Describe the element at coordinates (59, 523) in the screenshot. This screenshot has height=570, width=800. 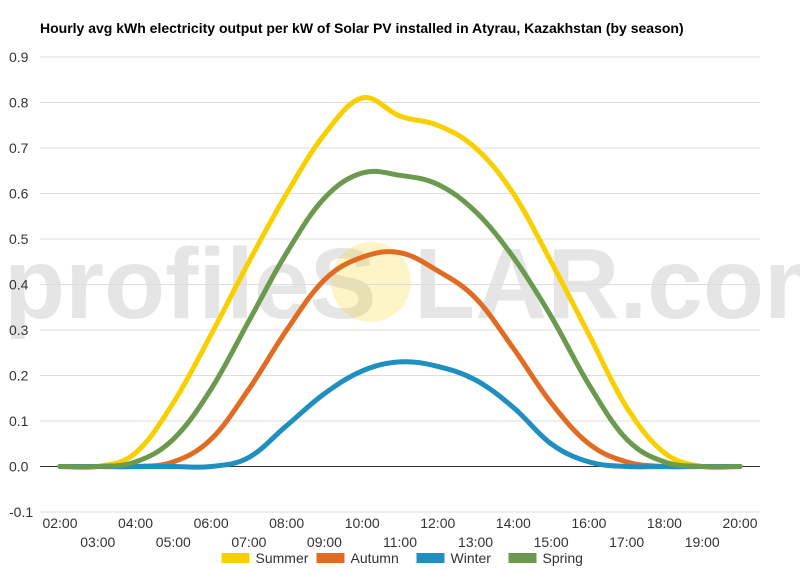
I see `x-tick-label: 02:00` at that location.